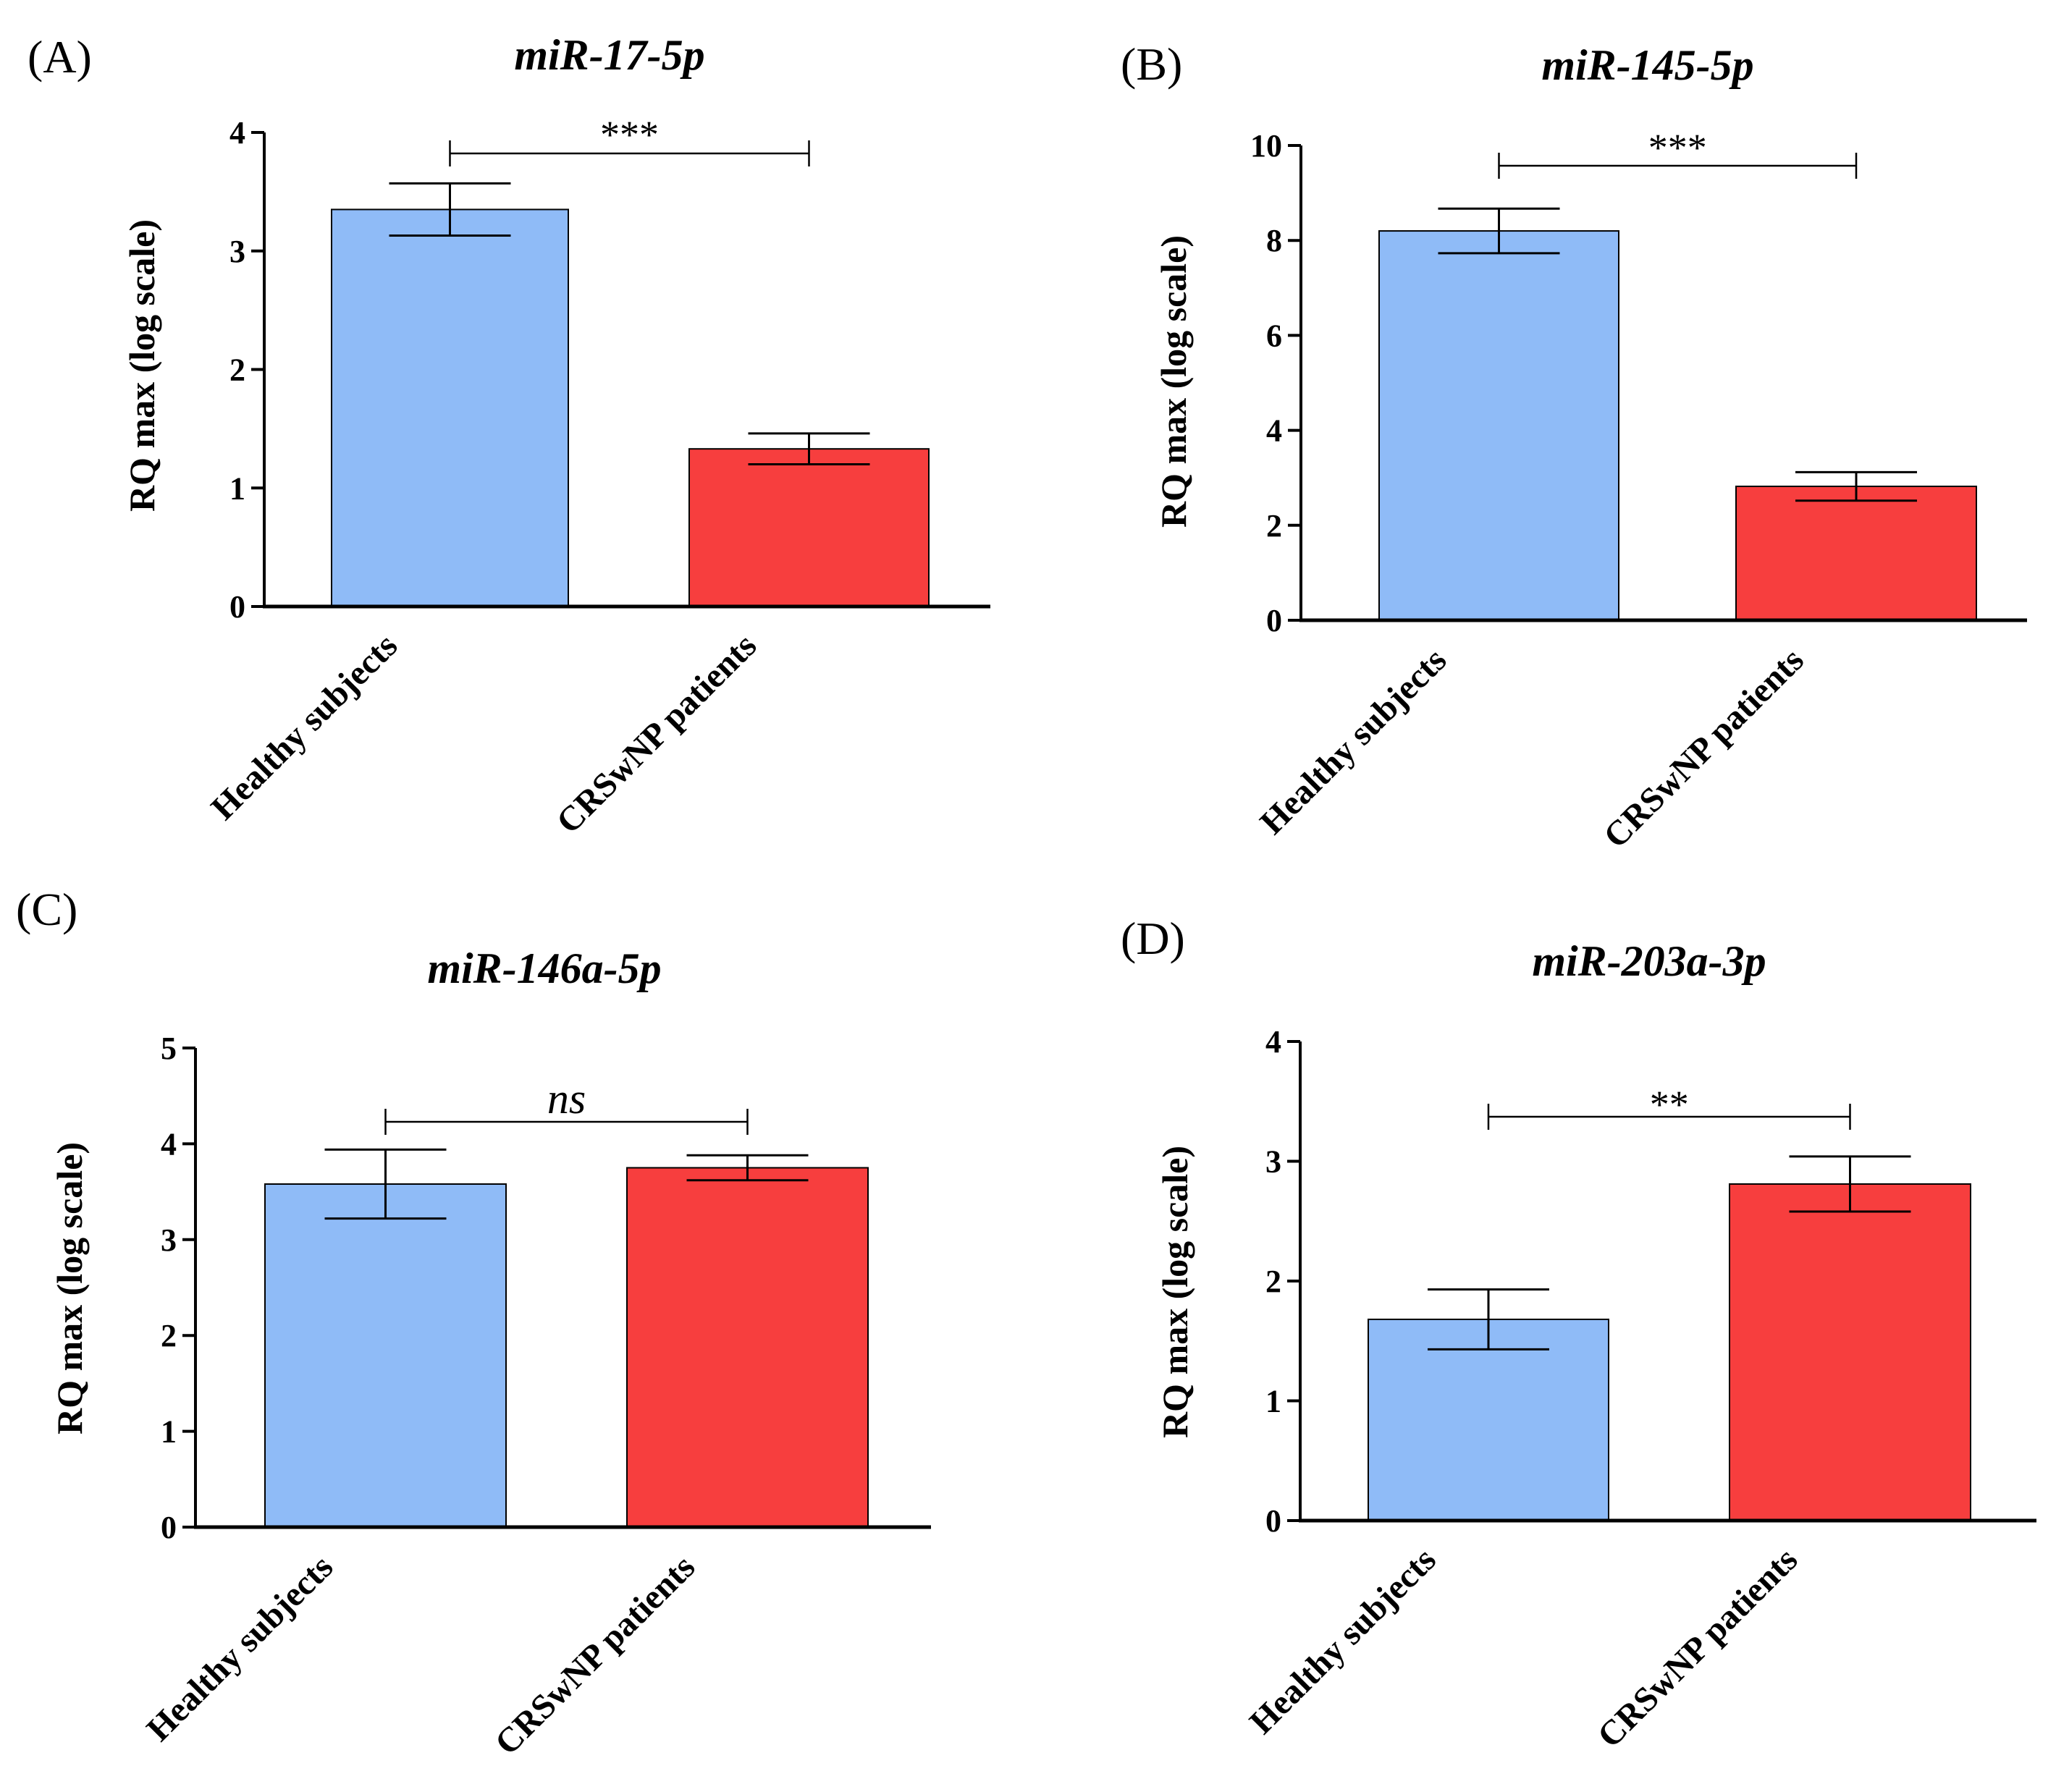 The image size is (2056, 1792). What do you see at coordinates (1153, 938) in the screenshot?
I see `panel-letter: (D)` at bounding box center [1153, 938].